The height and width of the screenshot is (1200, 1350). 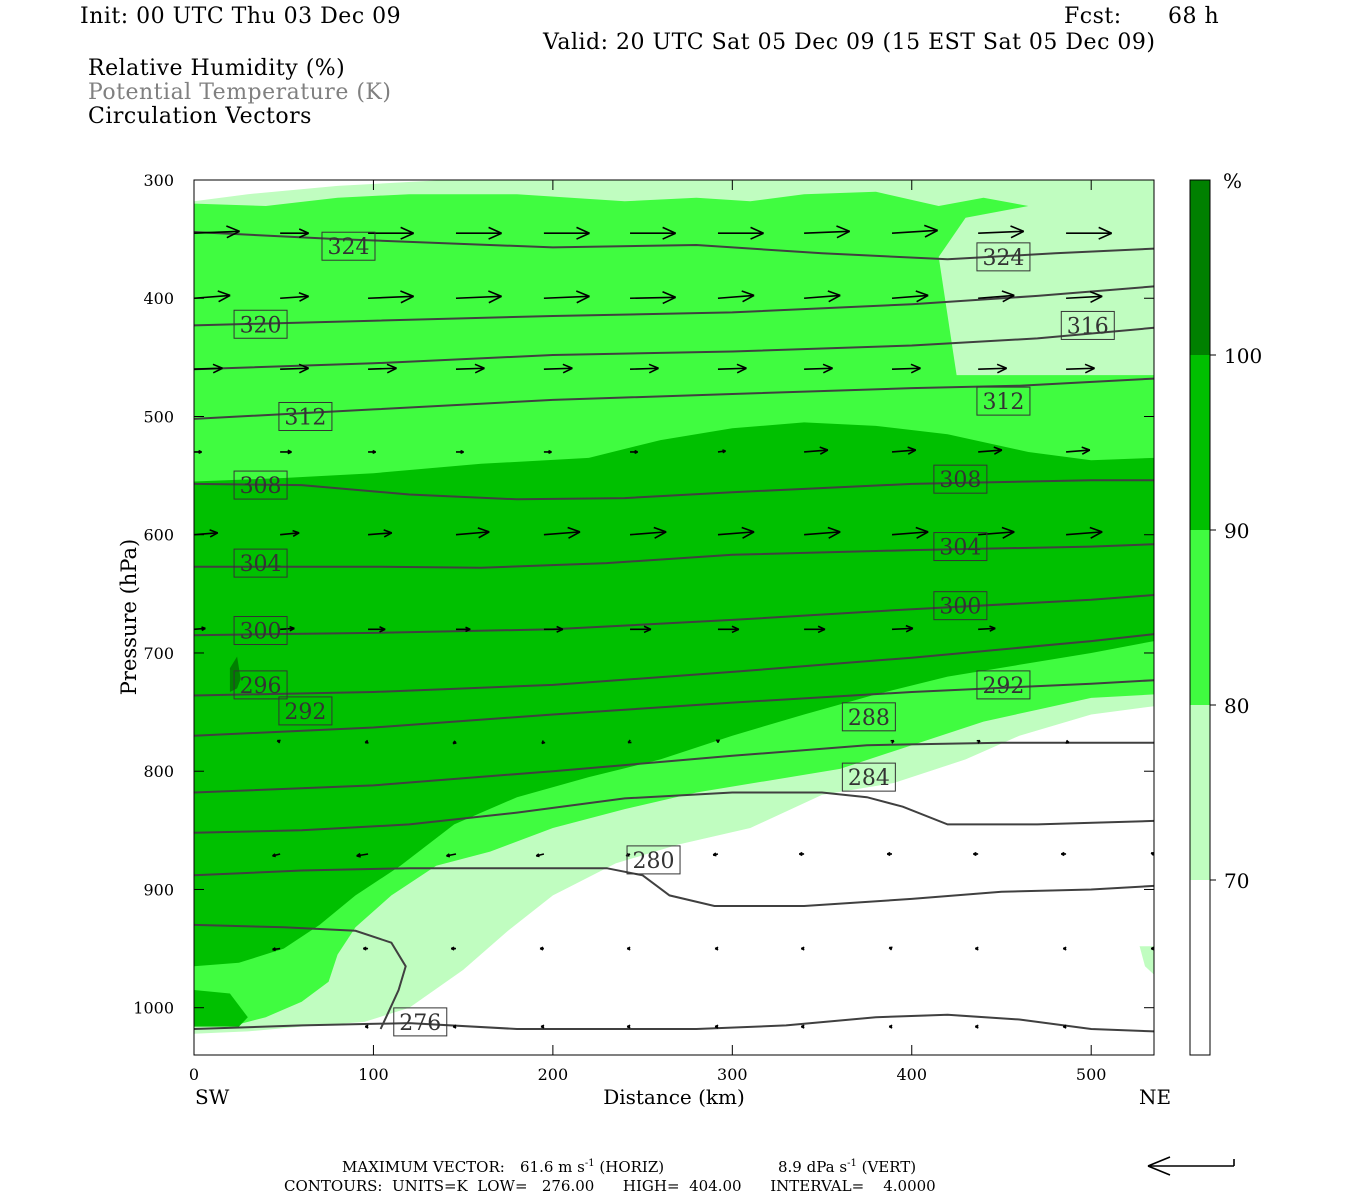 I want to click on svg-text: 312, so click(x=305, y=417).